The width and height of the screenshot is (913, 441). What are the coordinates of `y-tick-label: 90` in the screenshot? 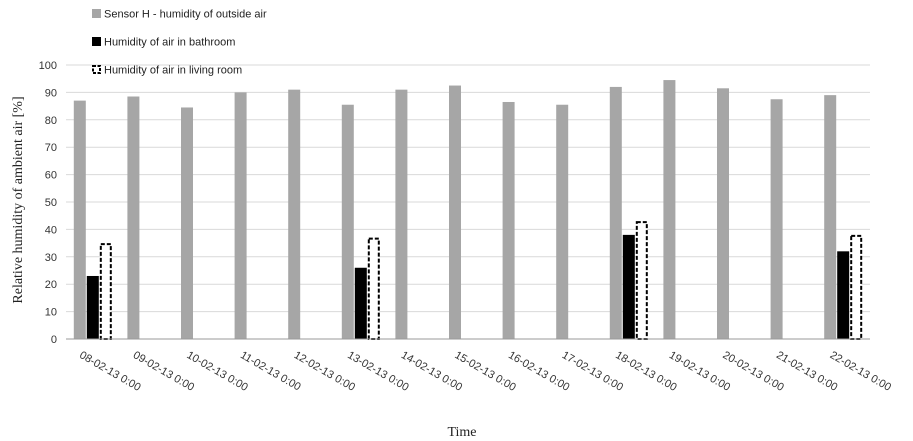 It's located at (51, 93).